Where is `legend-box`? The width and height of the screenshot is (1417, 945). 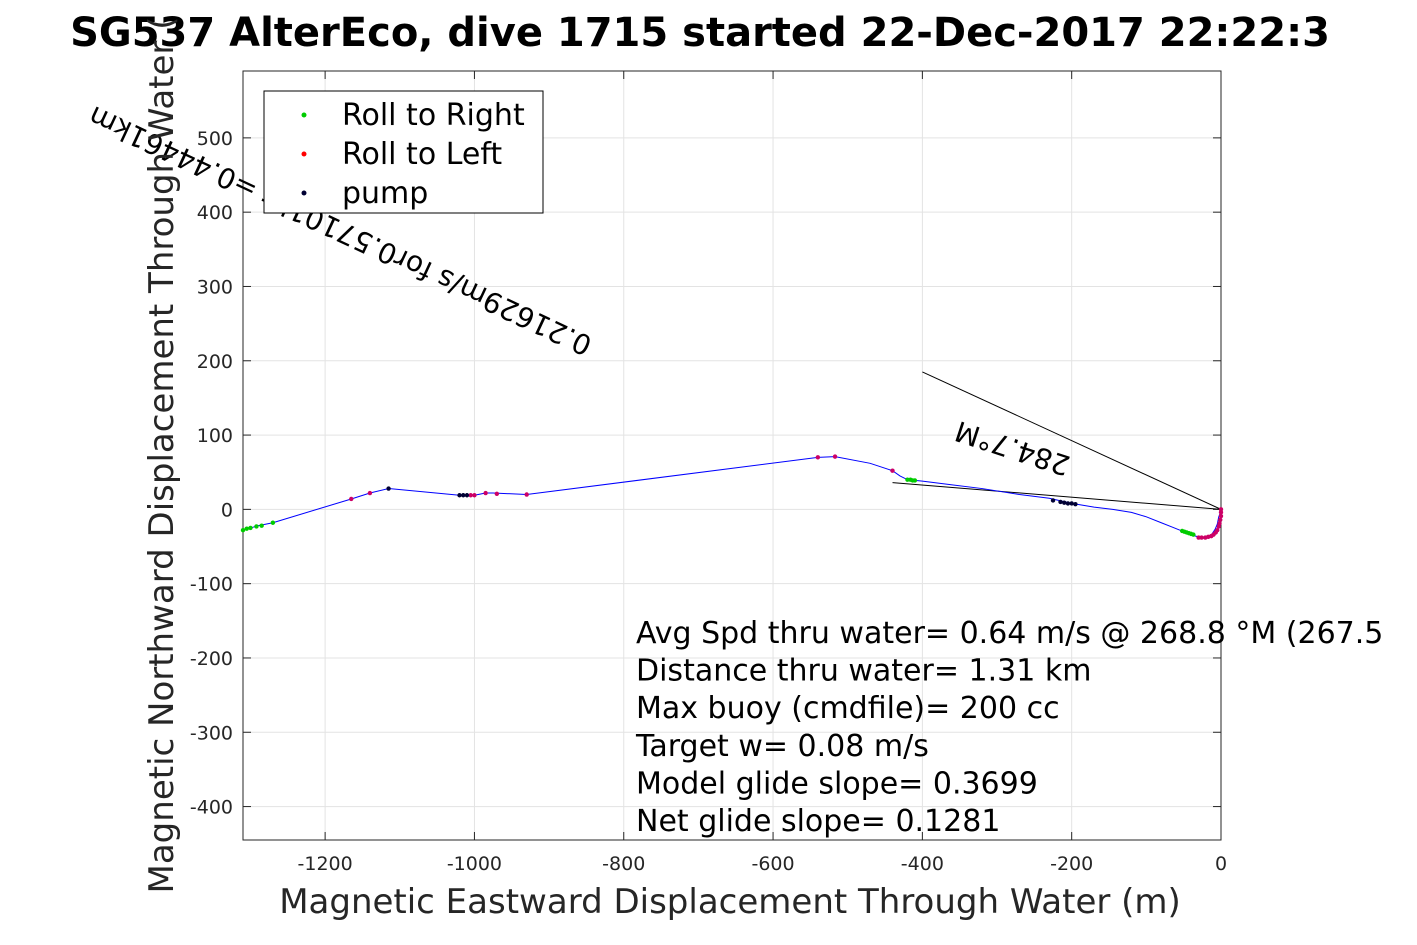 legend-box is located at coordinates (403, 152).